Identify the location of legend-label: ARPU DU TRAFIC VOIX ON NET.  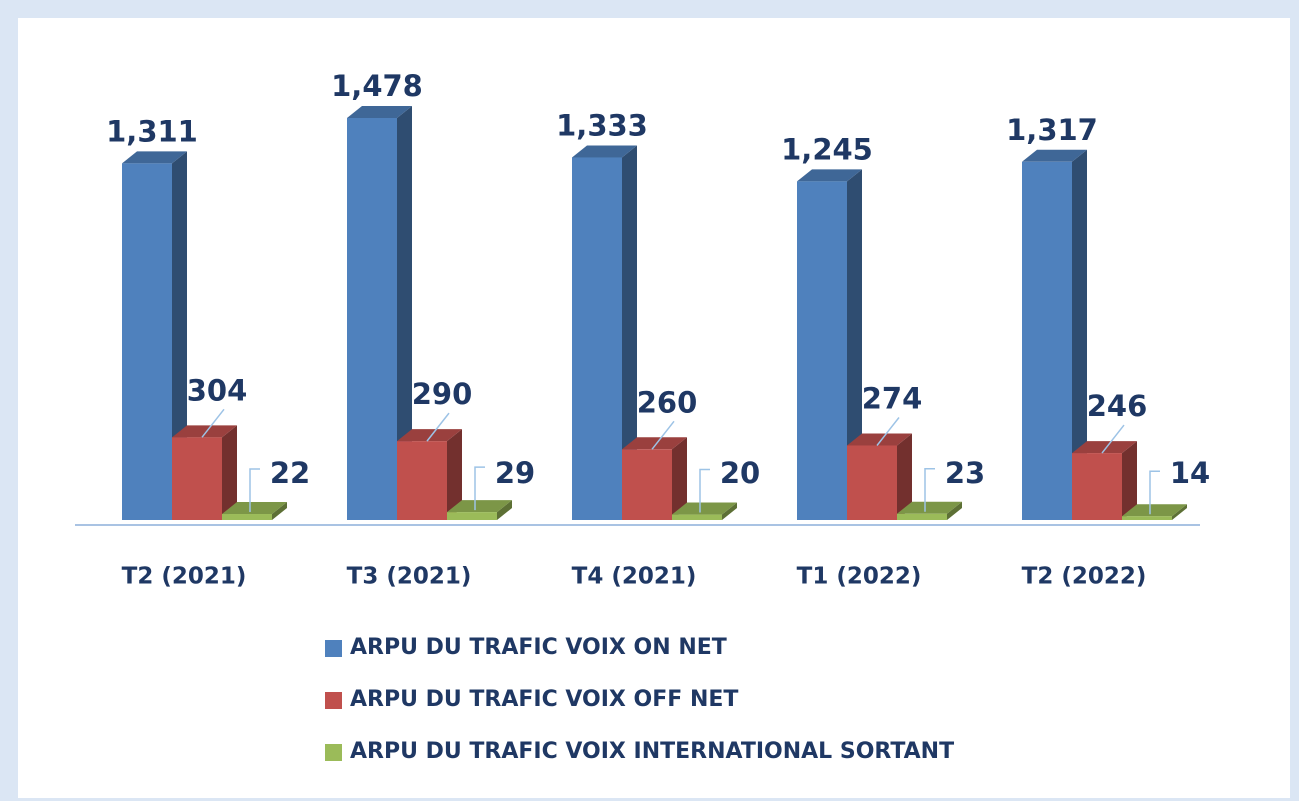
(538, 647).